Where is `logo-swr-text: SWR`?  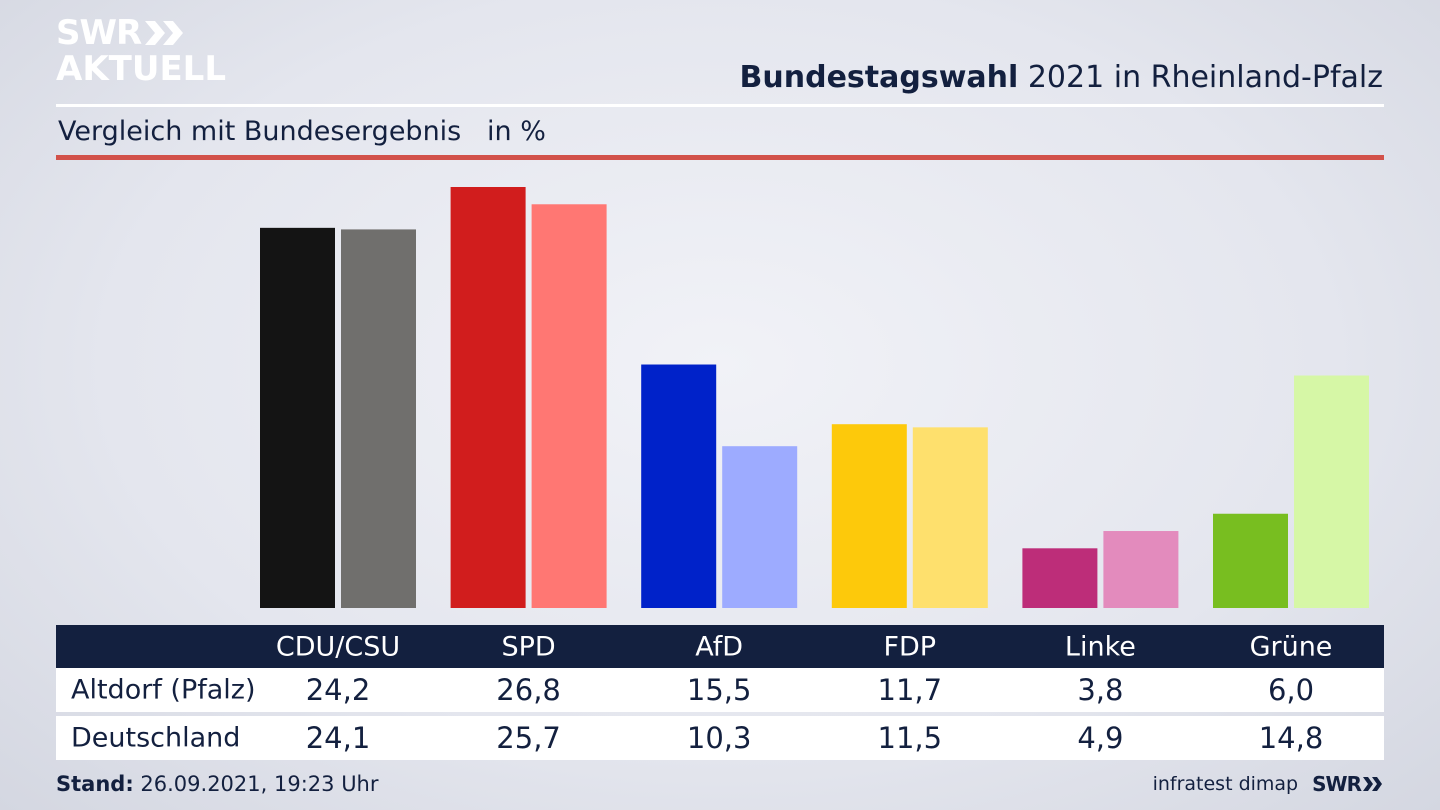
logo-swr-text: SWR is located at coordinates (99, 33).